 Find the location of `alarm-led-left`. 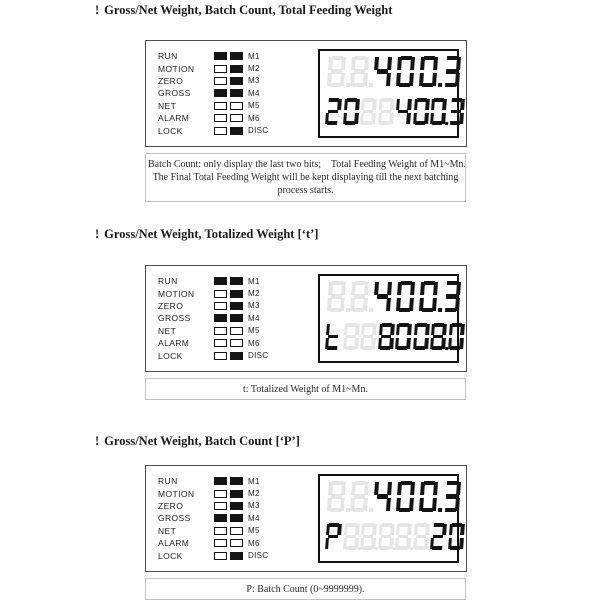

alarm-led-left is located at coordinates (220, 118).